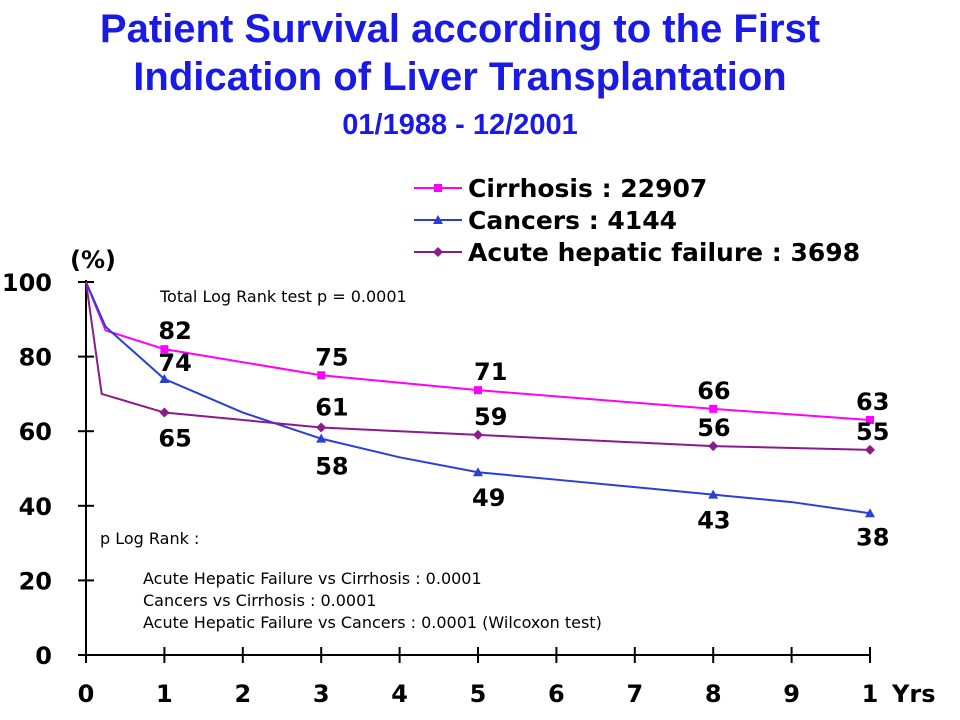  Describe the element at coordinates (331, 407) in the screenshot. I see `data-label-acute-hepatic-failure: 61` at that location.